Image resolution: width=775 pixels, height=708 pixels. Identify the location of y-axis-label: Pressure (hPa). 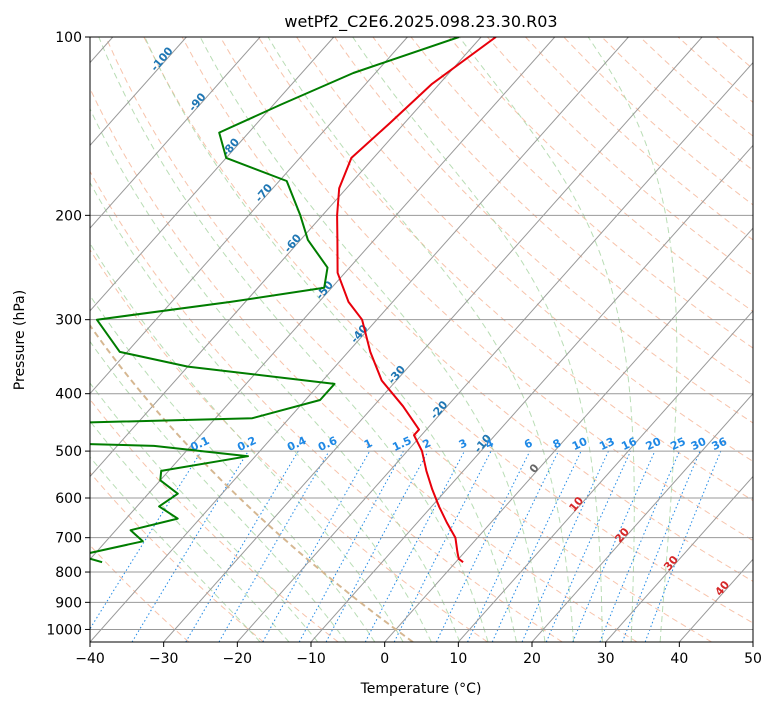
(20, 340).